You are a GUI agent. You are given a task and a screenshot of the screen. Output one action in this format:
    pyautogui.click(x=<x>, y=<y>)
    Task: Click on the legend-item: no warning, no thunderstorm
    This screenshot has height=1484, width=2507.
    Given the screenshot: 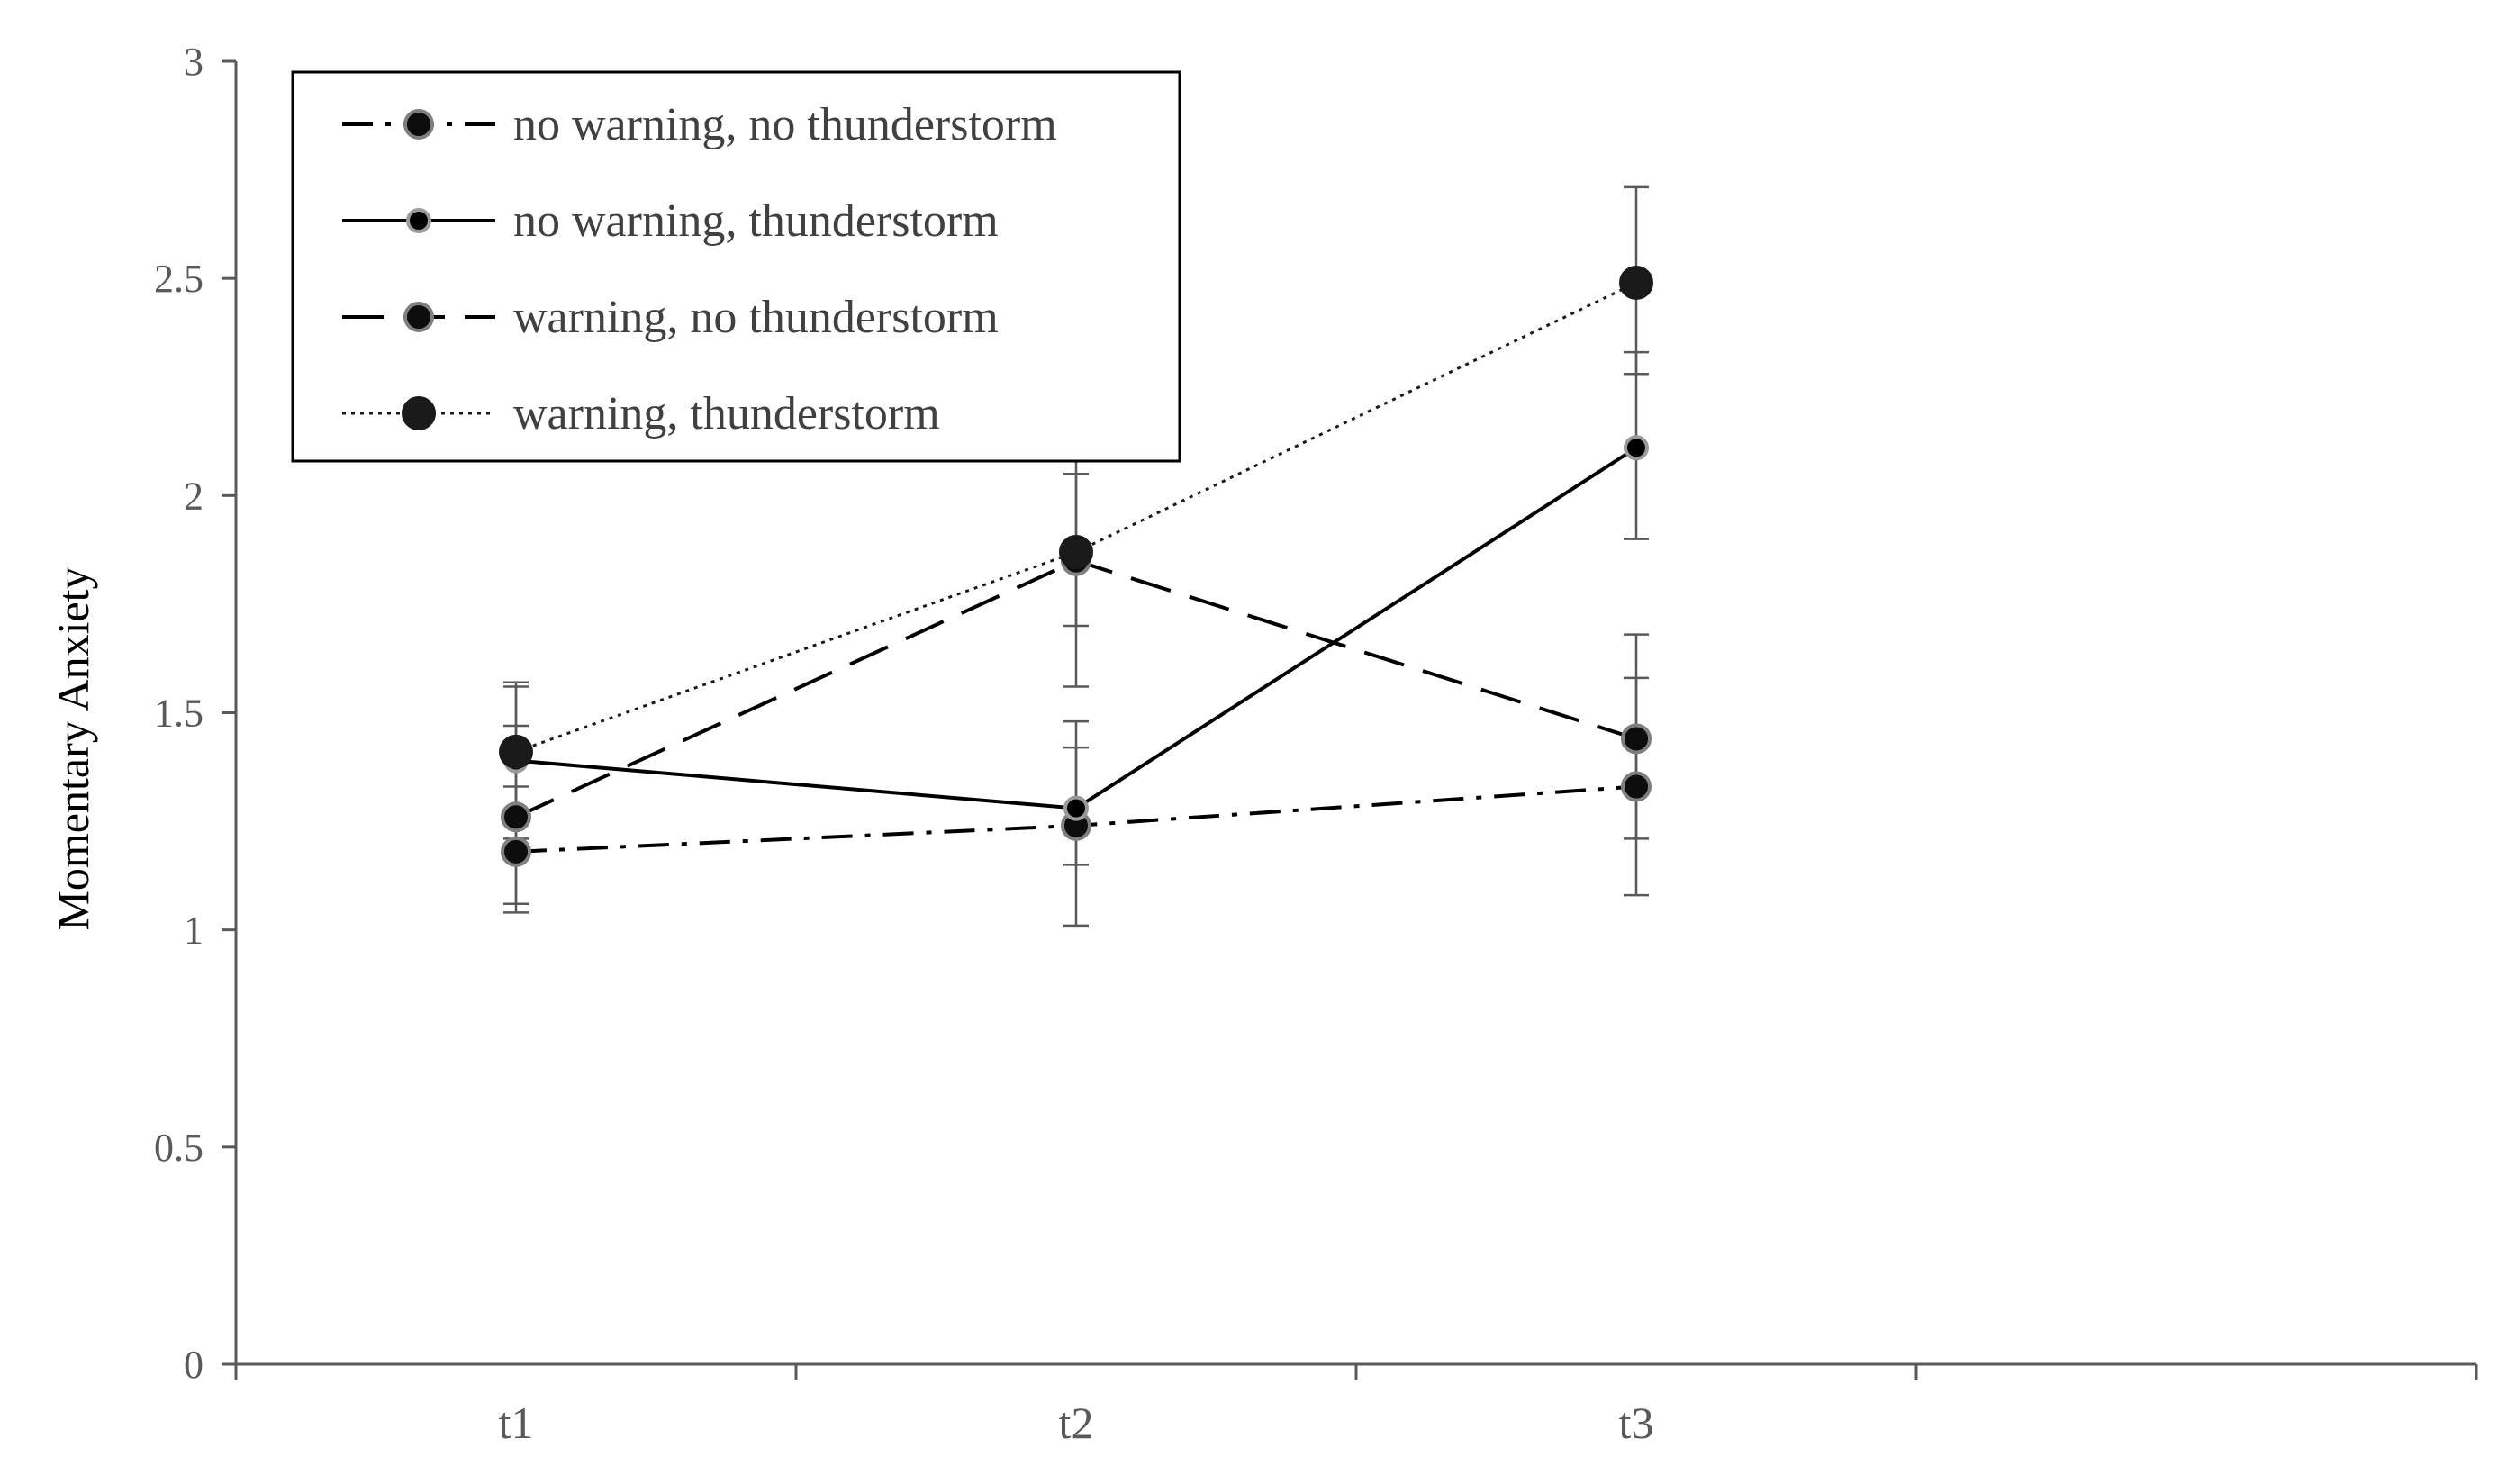 What is the action you would take?
    pyautogui.click(x=699, y=125)
    